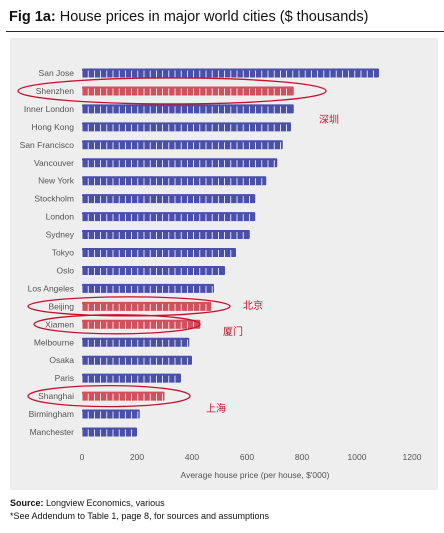 Image resolution: width=444 pixels, height=533 pixels. What do you see at coordinates (136, 342) in the screenshot?
I see `bar-melbourne` at bounding box center [136, 342].